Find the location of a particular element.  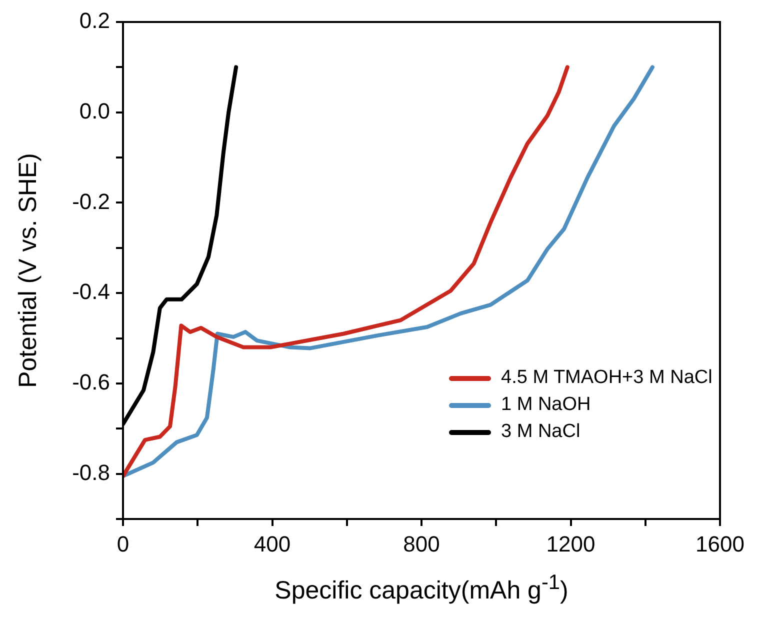

legend-label: 1 M NaOH is located at coordinates (546, 405).